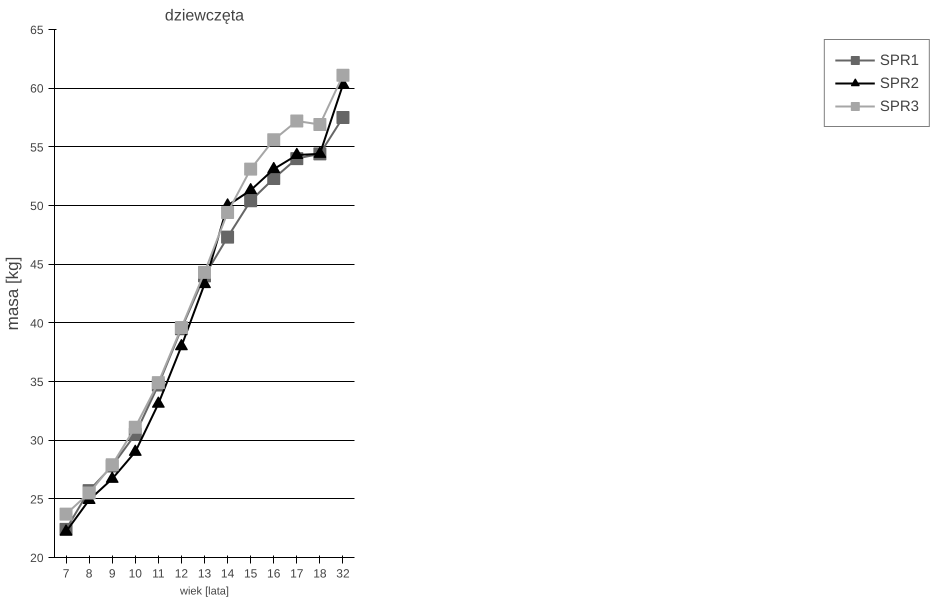 The width and height of the screenshot is (944, 607). What do you see at coordinates (227, 573) in the screenshot?
I see `x-tick-label: 14` at bounding box center [227, 573].